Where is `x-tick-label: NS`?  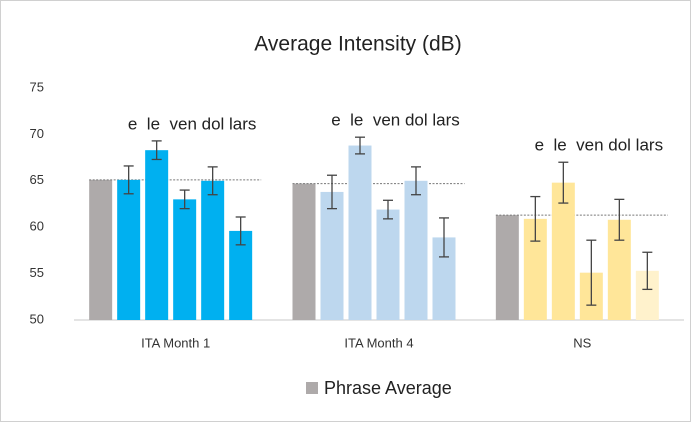 x-tick-label: NS is located at coordinates (582, 342).